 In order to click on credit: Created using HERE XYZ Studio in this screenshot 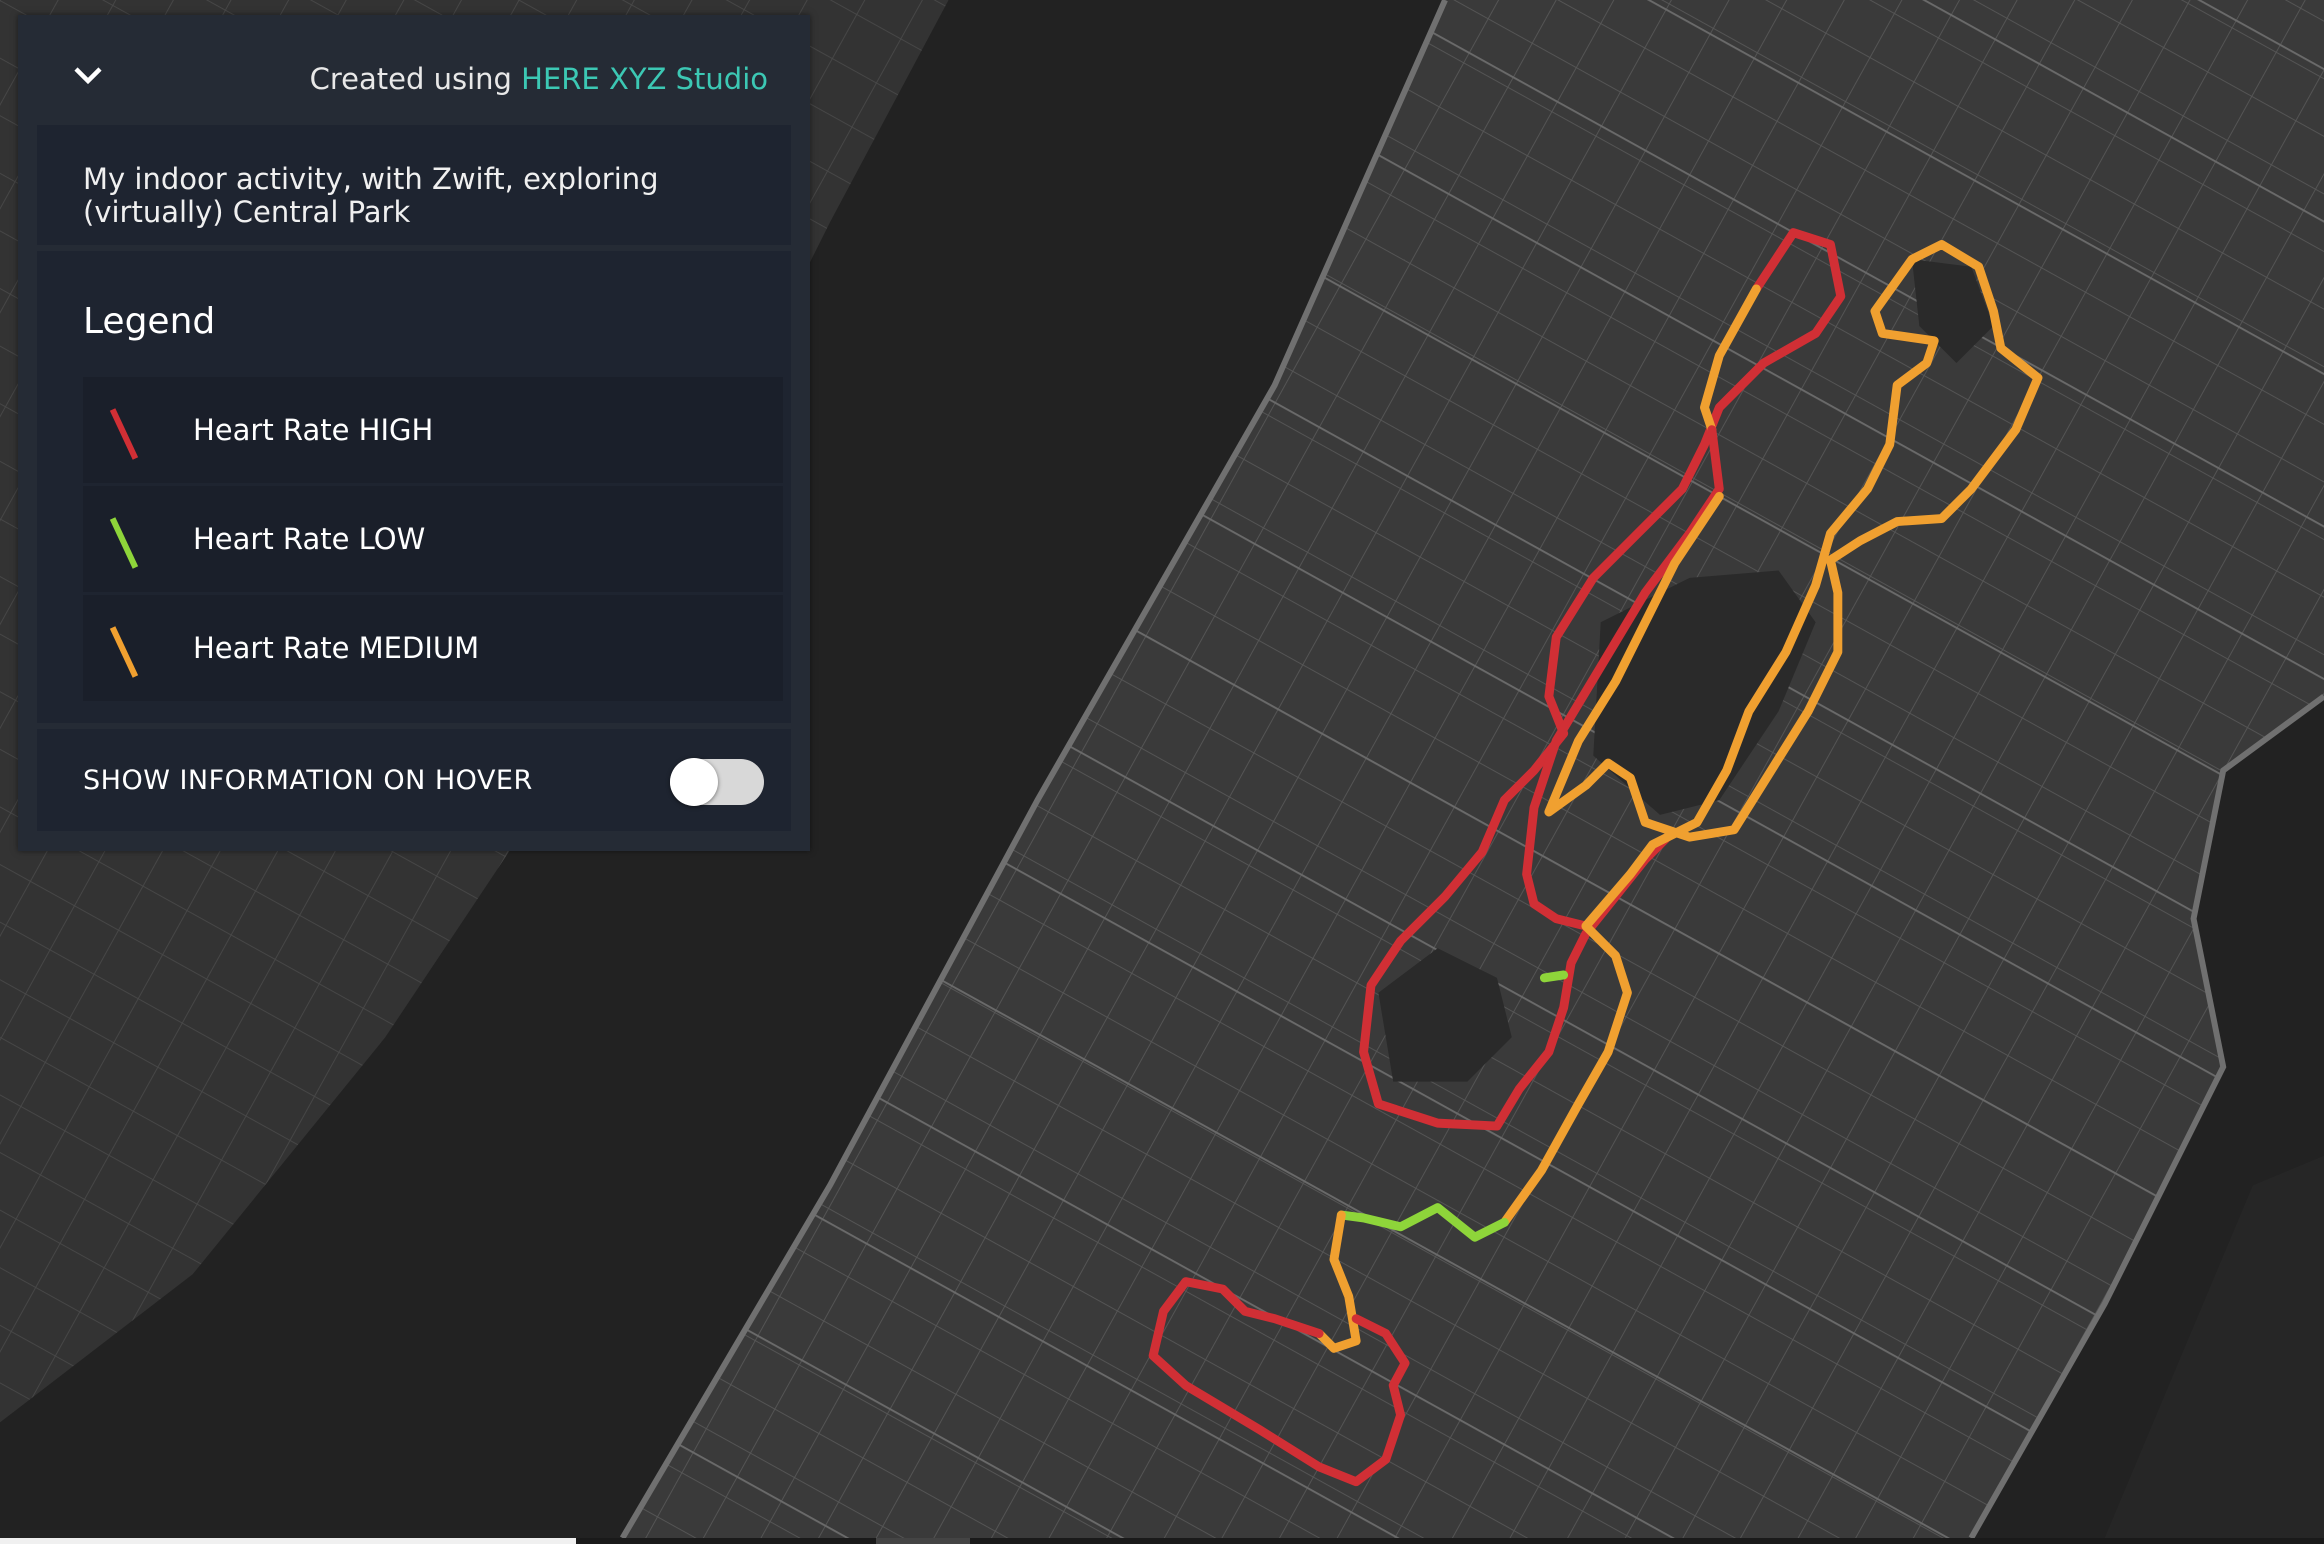, I will do `click(539, 79)`.